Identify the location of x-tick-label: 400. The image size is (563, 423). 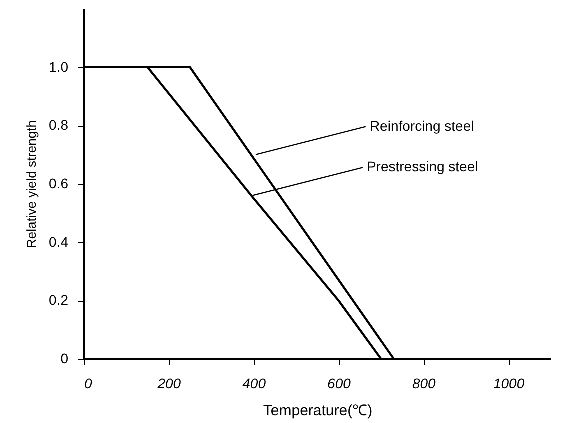
(254, 384).